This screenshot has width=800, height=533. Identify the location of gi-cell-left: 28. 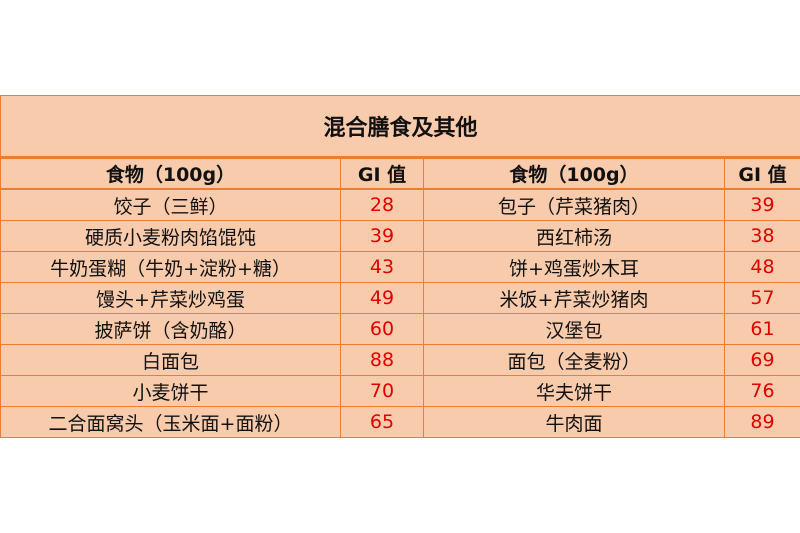
(382, 204).